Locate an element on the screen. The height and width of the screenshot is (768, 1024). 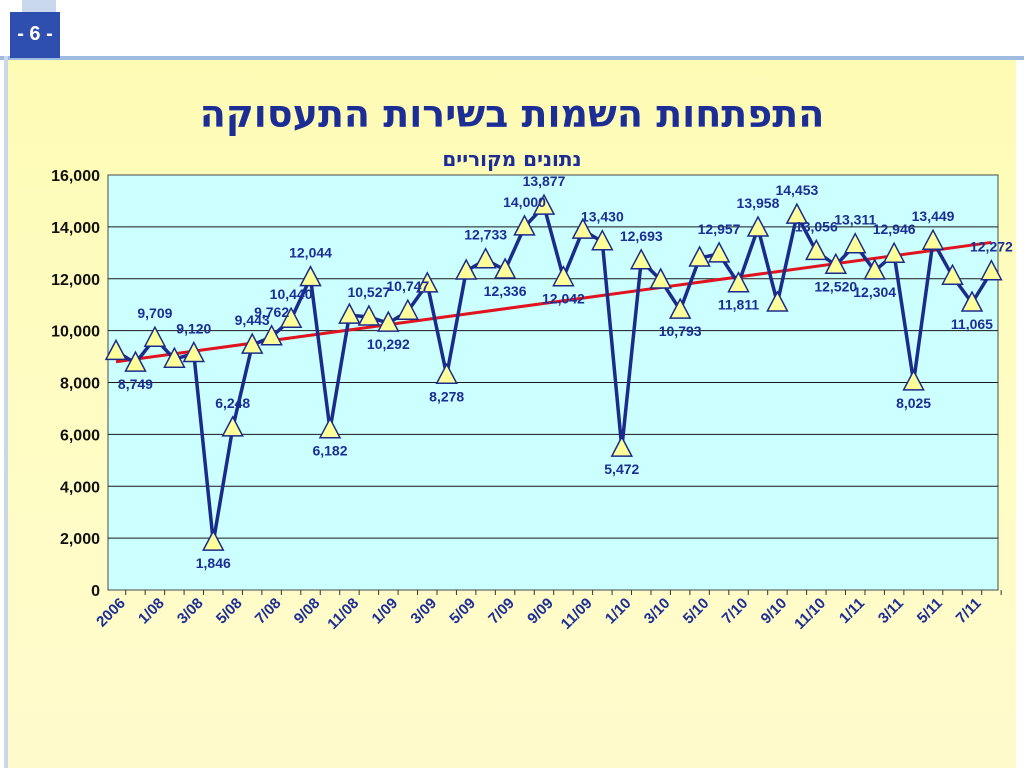
data-label: 13,430 is located at coordinates (602, 217).